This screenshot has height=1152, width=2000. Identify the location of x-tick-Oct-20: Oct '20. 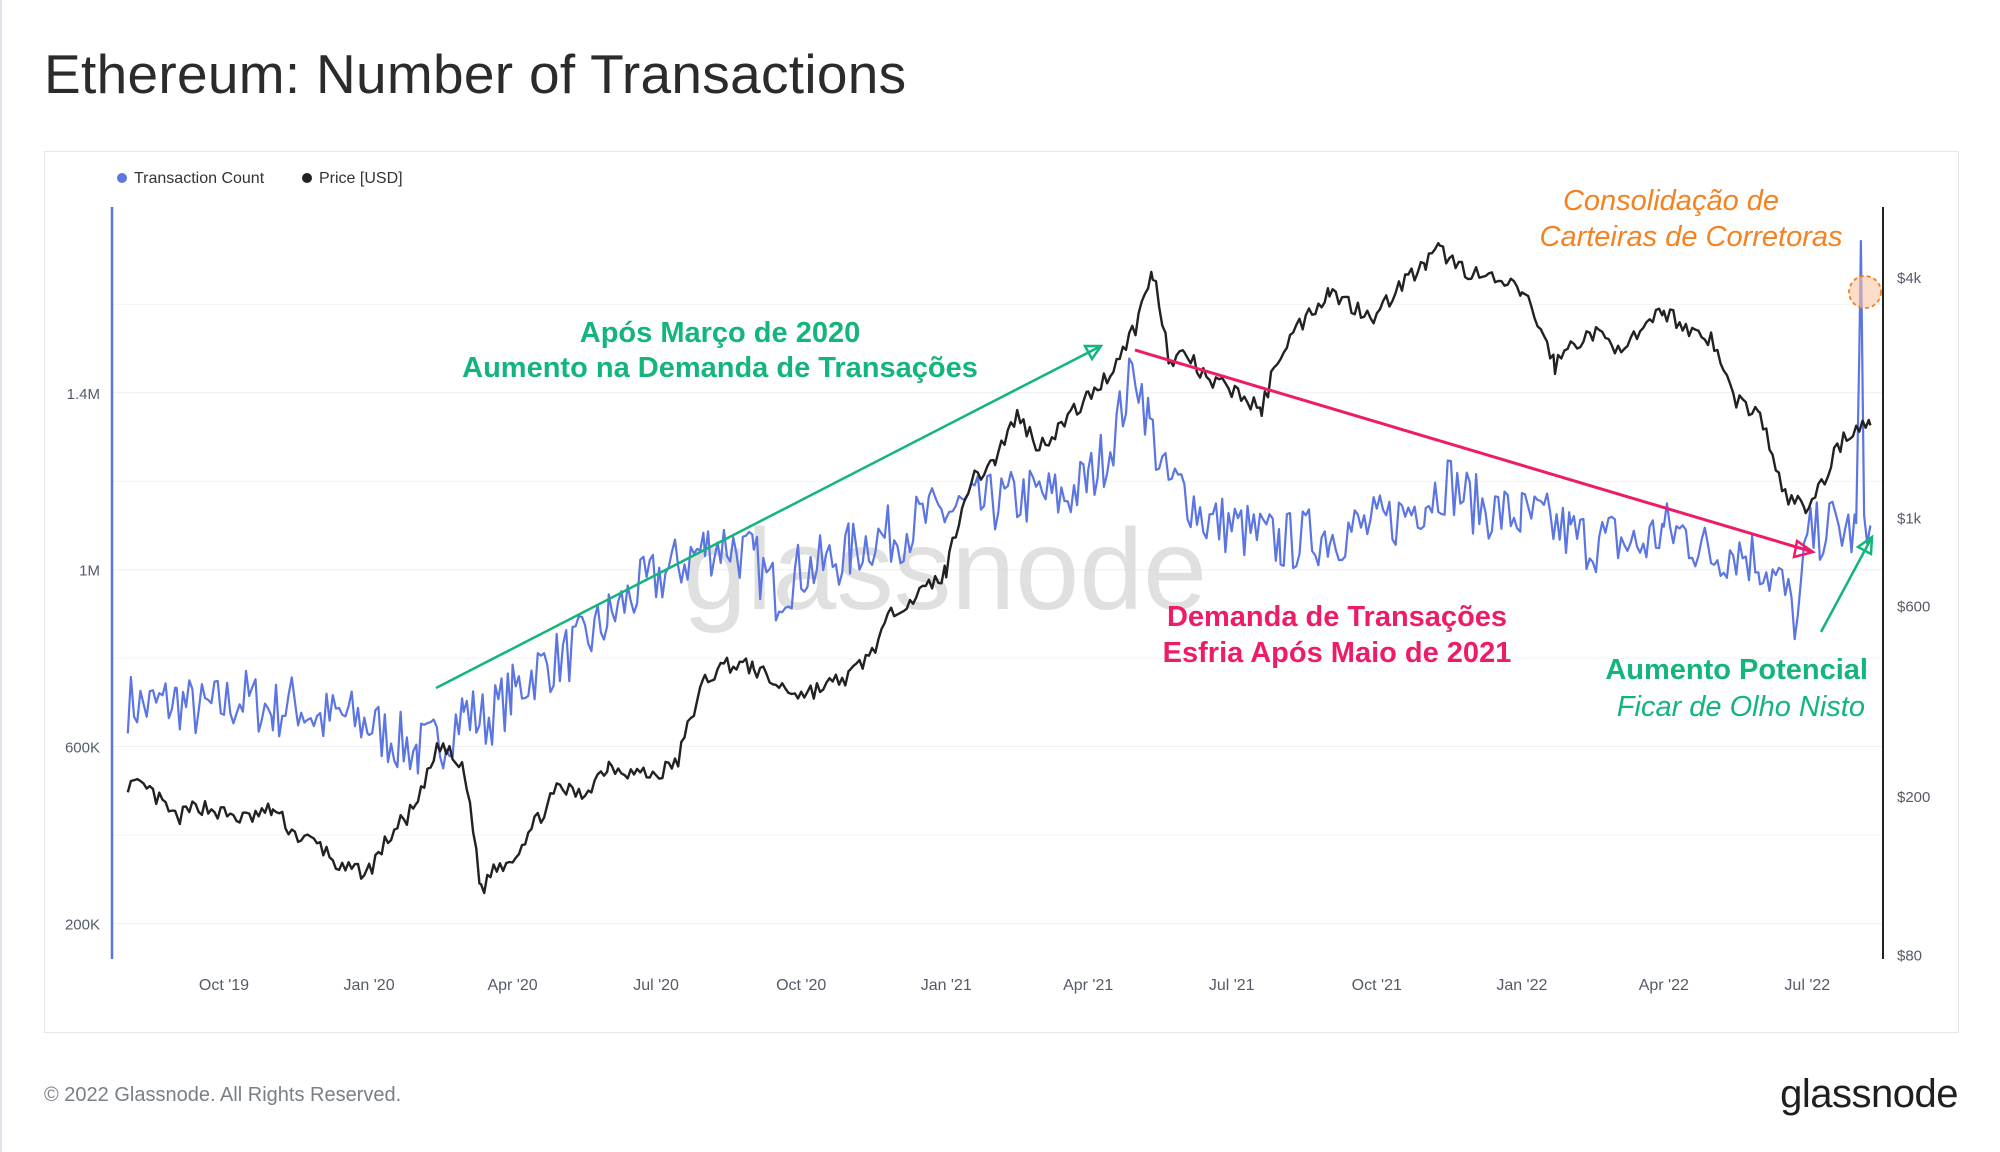
(801, 985).